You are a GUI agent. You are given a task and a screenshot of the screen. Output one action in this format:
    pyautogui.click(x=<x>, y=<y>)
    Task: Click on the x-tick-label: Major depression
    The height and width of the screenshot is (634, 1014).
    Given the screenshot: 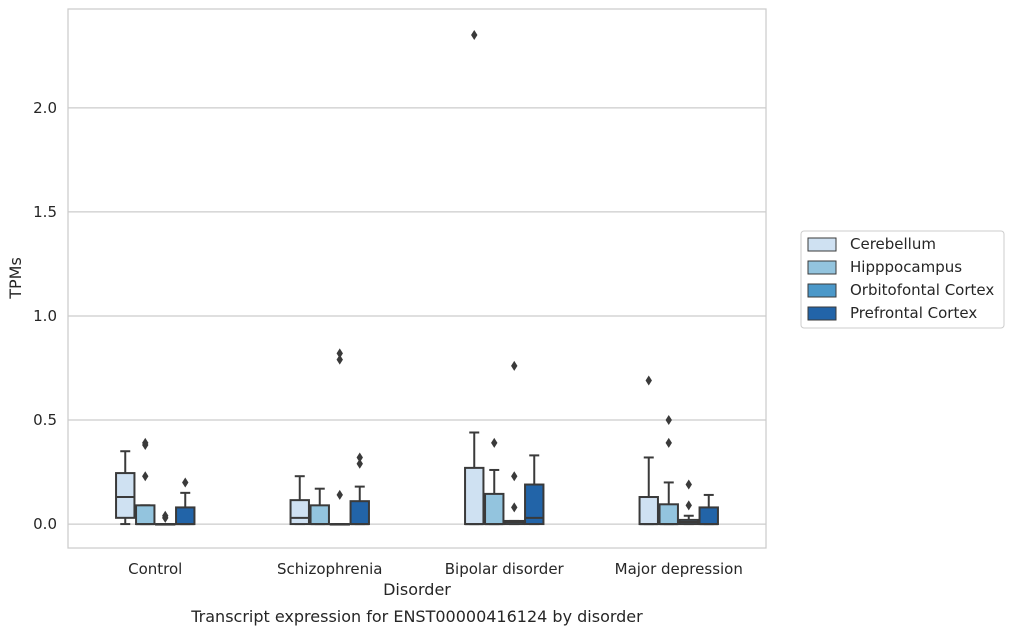 What is the action you would take?
    pyautogui.click(x=679, y=569)
    